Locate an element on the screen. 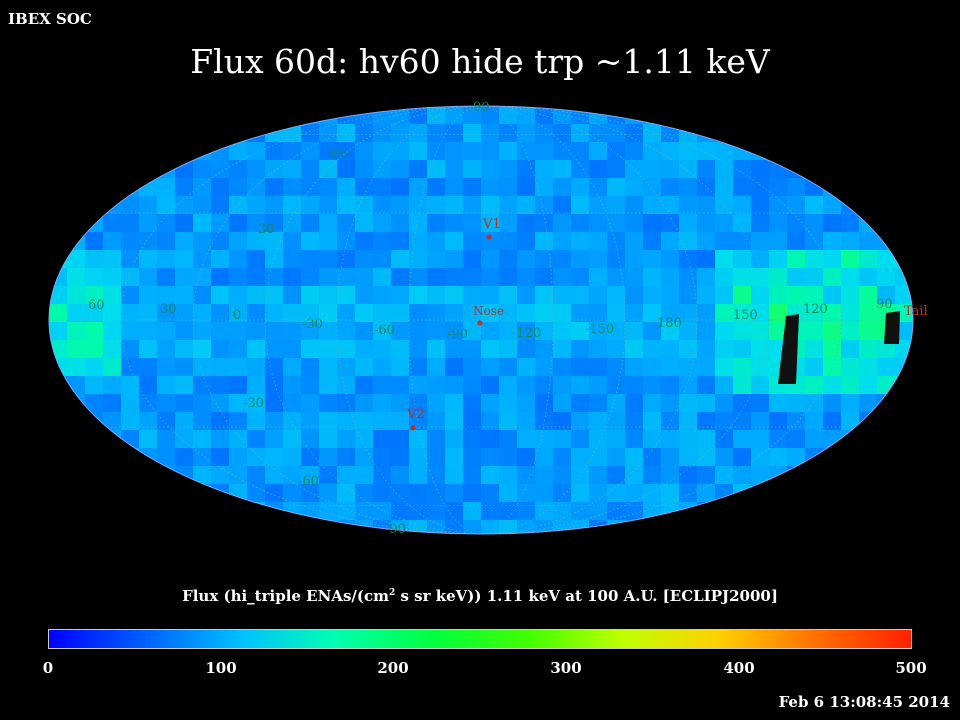 The width and height of the screenshot is (960, 720). lat-label-neg90: -90 is located at coordinates (395, 529).